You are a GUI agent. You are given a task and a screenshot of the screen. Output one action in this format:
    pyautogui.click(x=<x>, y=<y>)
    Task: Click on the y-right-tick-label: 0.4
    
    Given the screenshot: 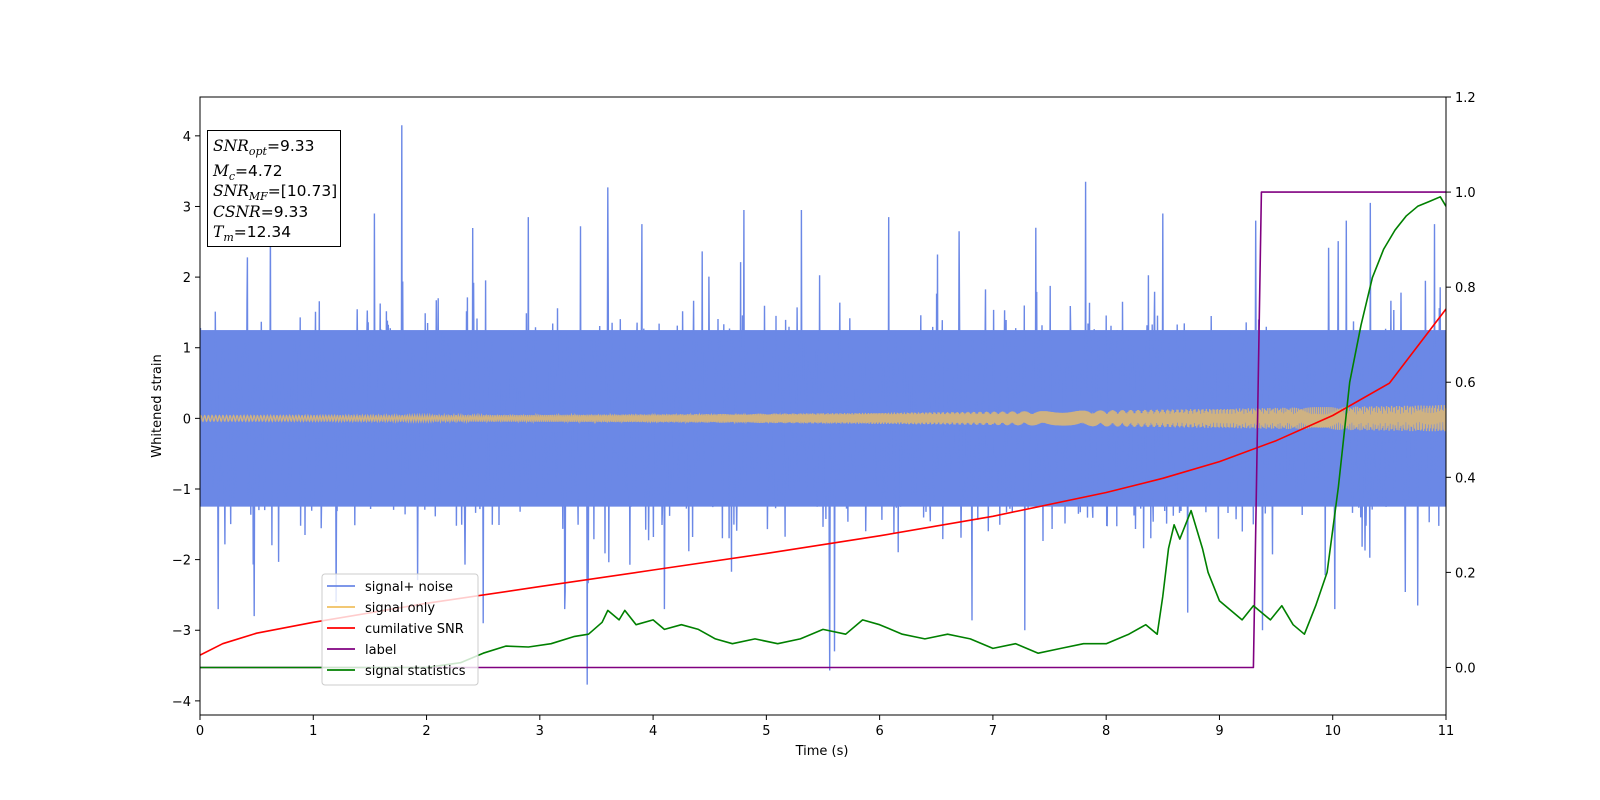 What is the action you would take?
    pyautogui.click(x=1465, y=478)
    